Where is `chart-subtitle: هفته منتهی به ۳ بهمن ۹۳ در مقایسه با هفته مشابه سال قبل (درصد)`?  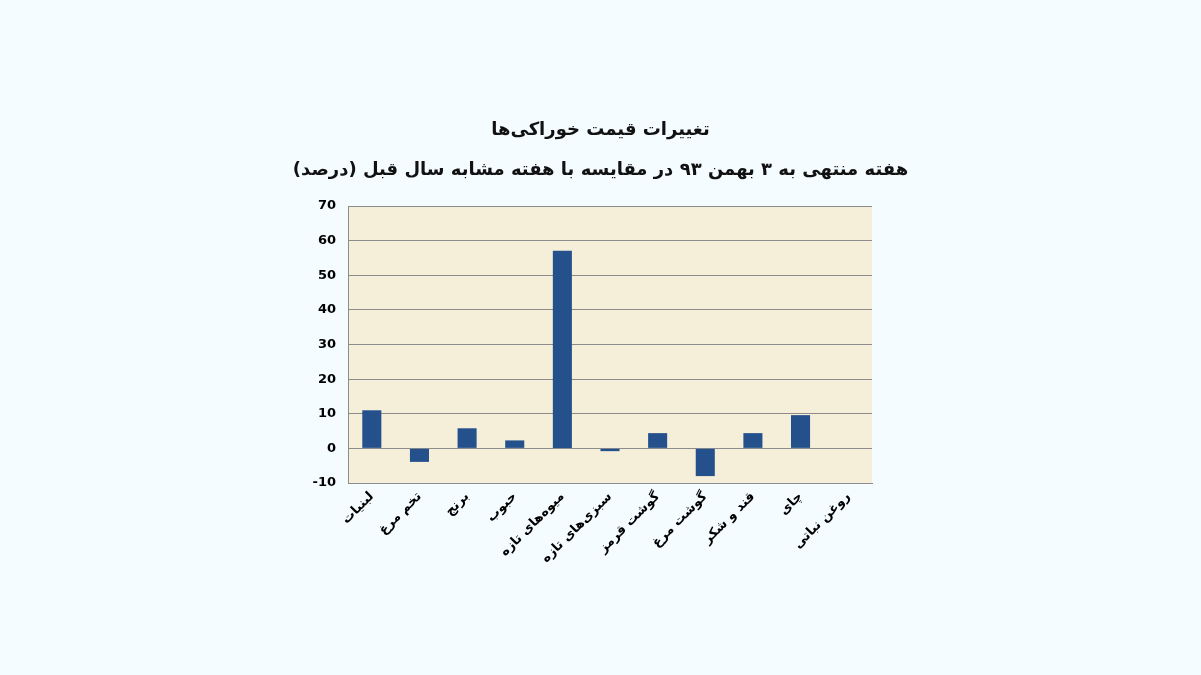 chart-subtitle: هفته منتهی به ۳ بهمن ۹۳ در مقایسه با هفته مشابه سال قبل (درصد) is located at coordinates (600, 168).